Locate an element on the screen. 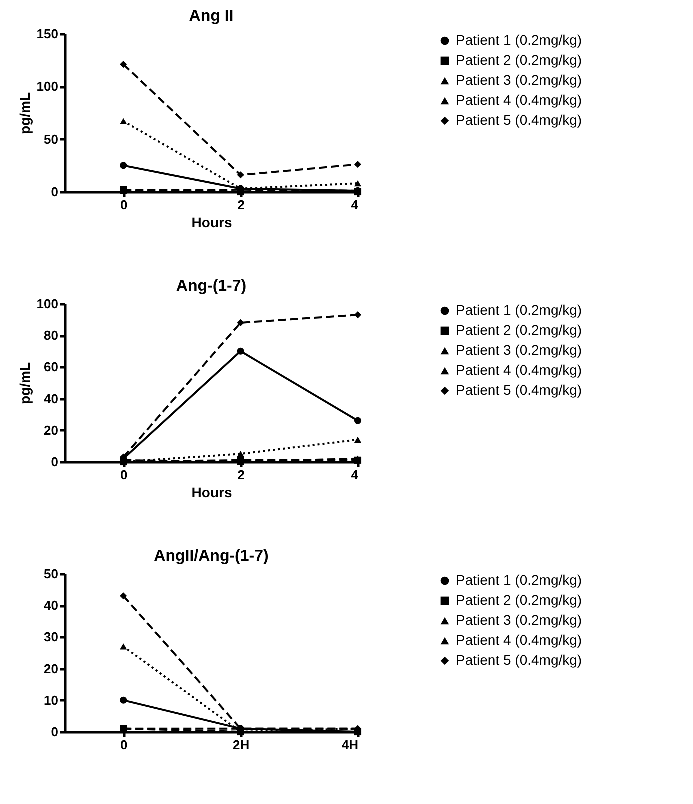  chart-title: Ang II is located at coordinates (211, 16).